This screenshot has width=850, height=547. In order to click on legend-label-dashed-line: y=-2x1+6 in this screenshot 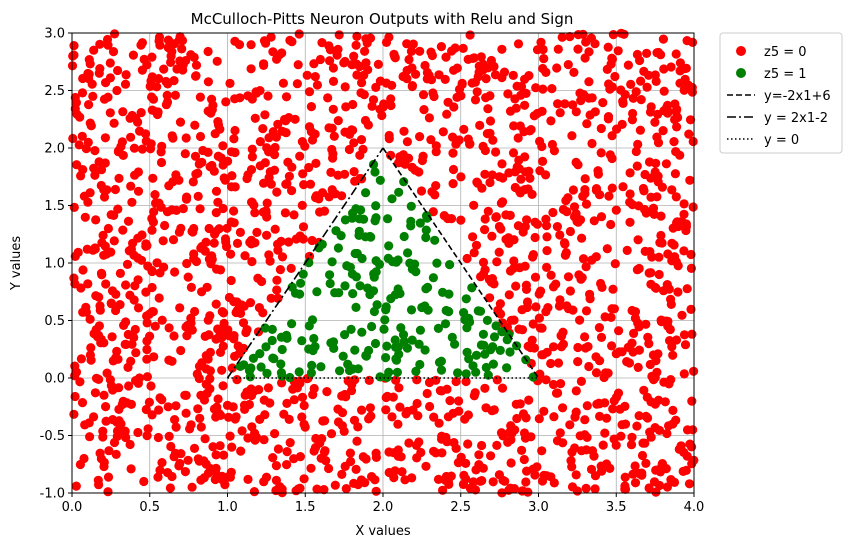, I will do `click(797, 96)`.